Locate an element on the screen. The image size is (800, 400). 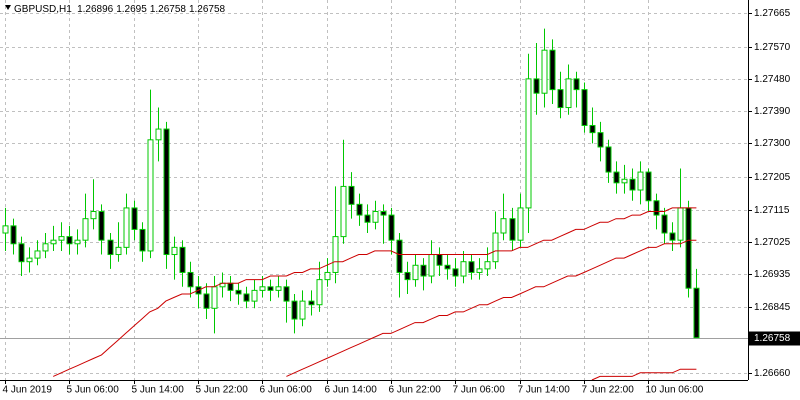
header-high: 1.2695 is located at coordinates (131, 9).